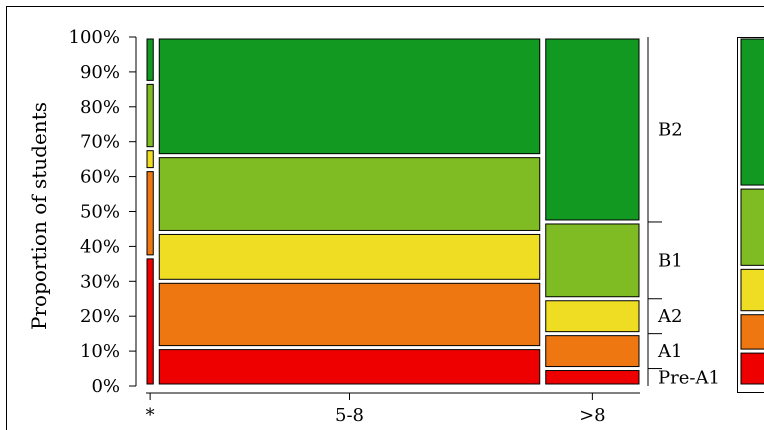 The width and height of the screenshot is (764, 430). I want to click on legend-key-a2, so click(752, 290).